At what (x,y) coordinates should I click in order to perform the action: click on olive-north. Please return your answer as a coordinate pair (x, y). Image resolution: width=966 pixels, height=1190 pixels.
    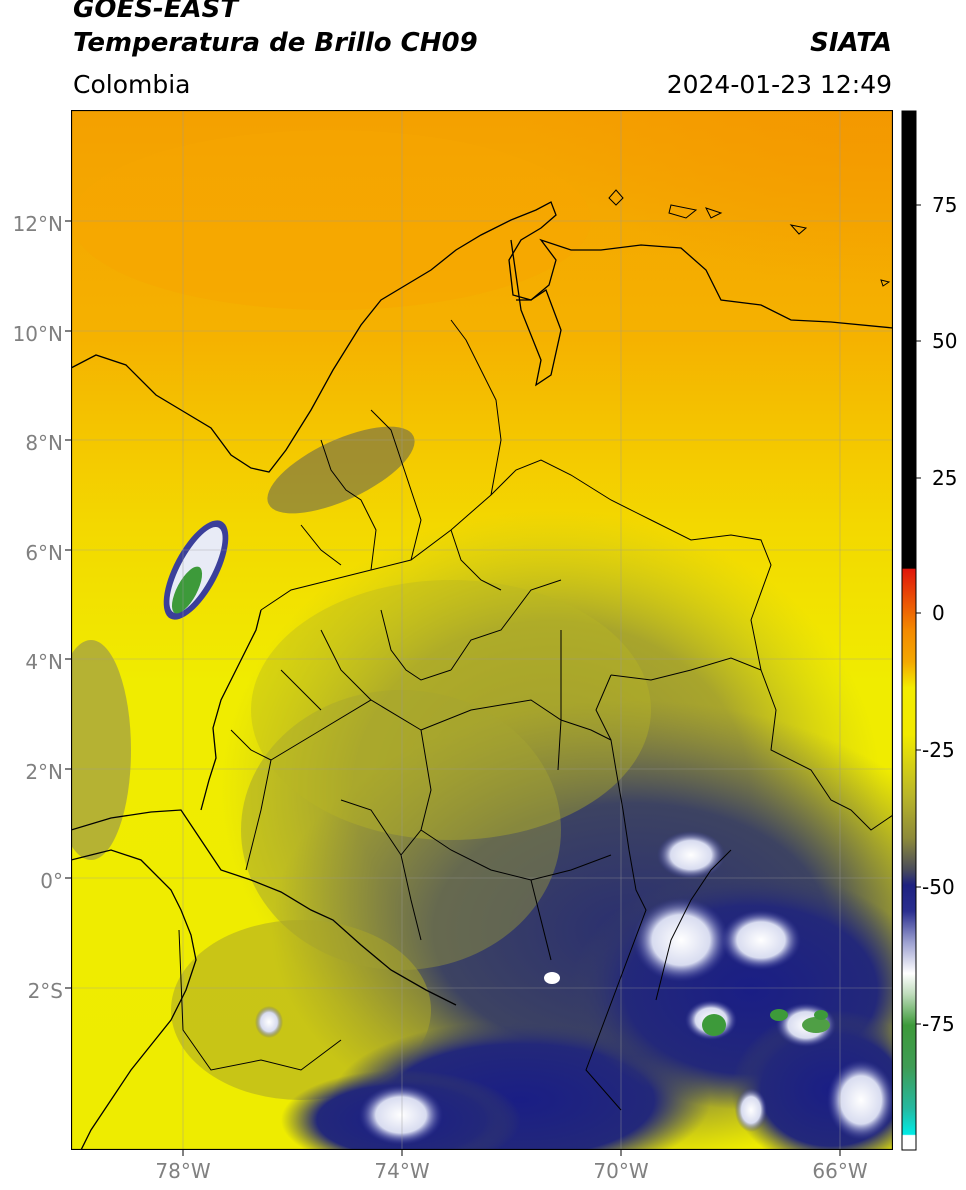
    Looking at the image, I should click on (451, 710).